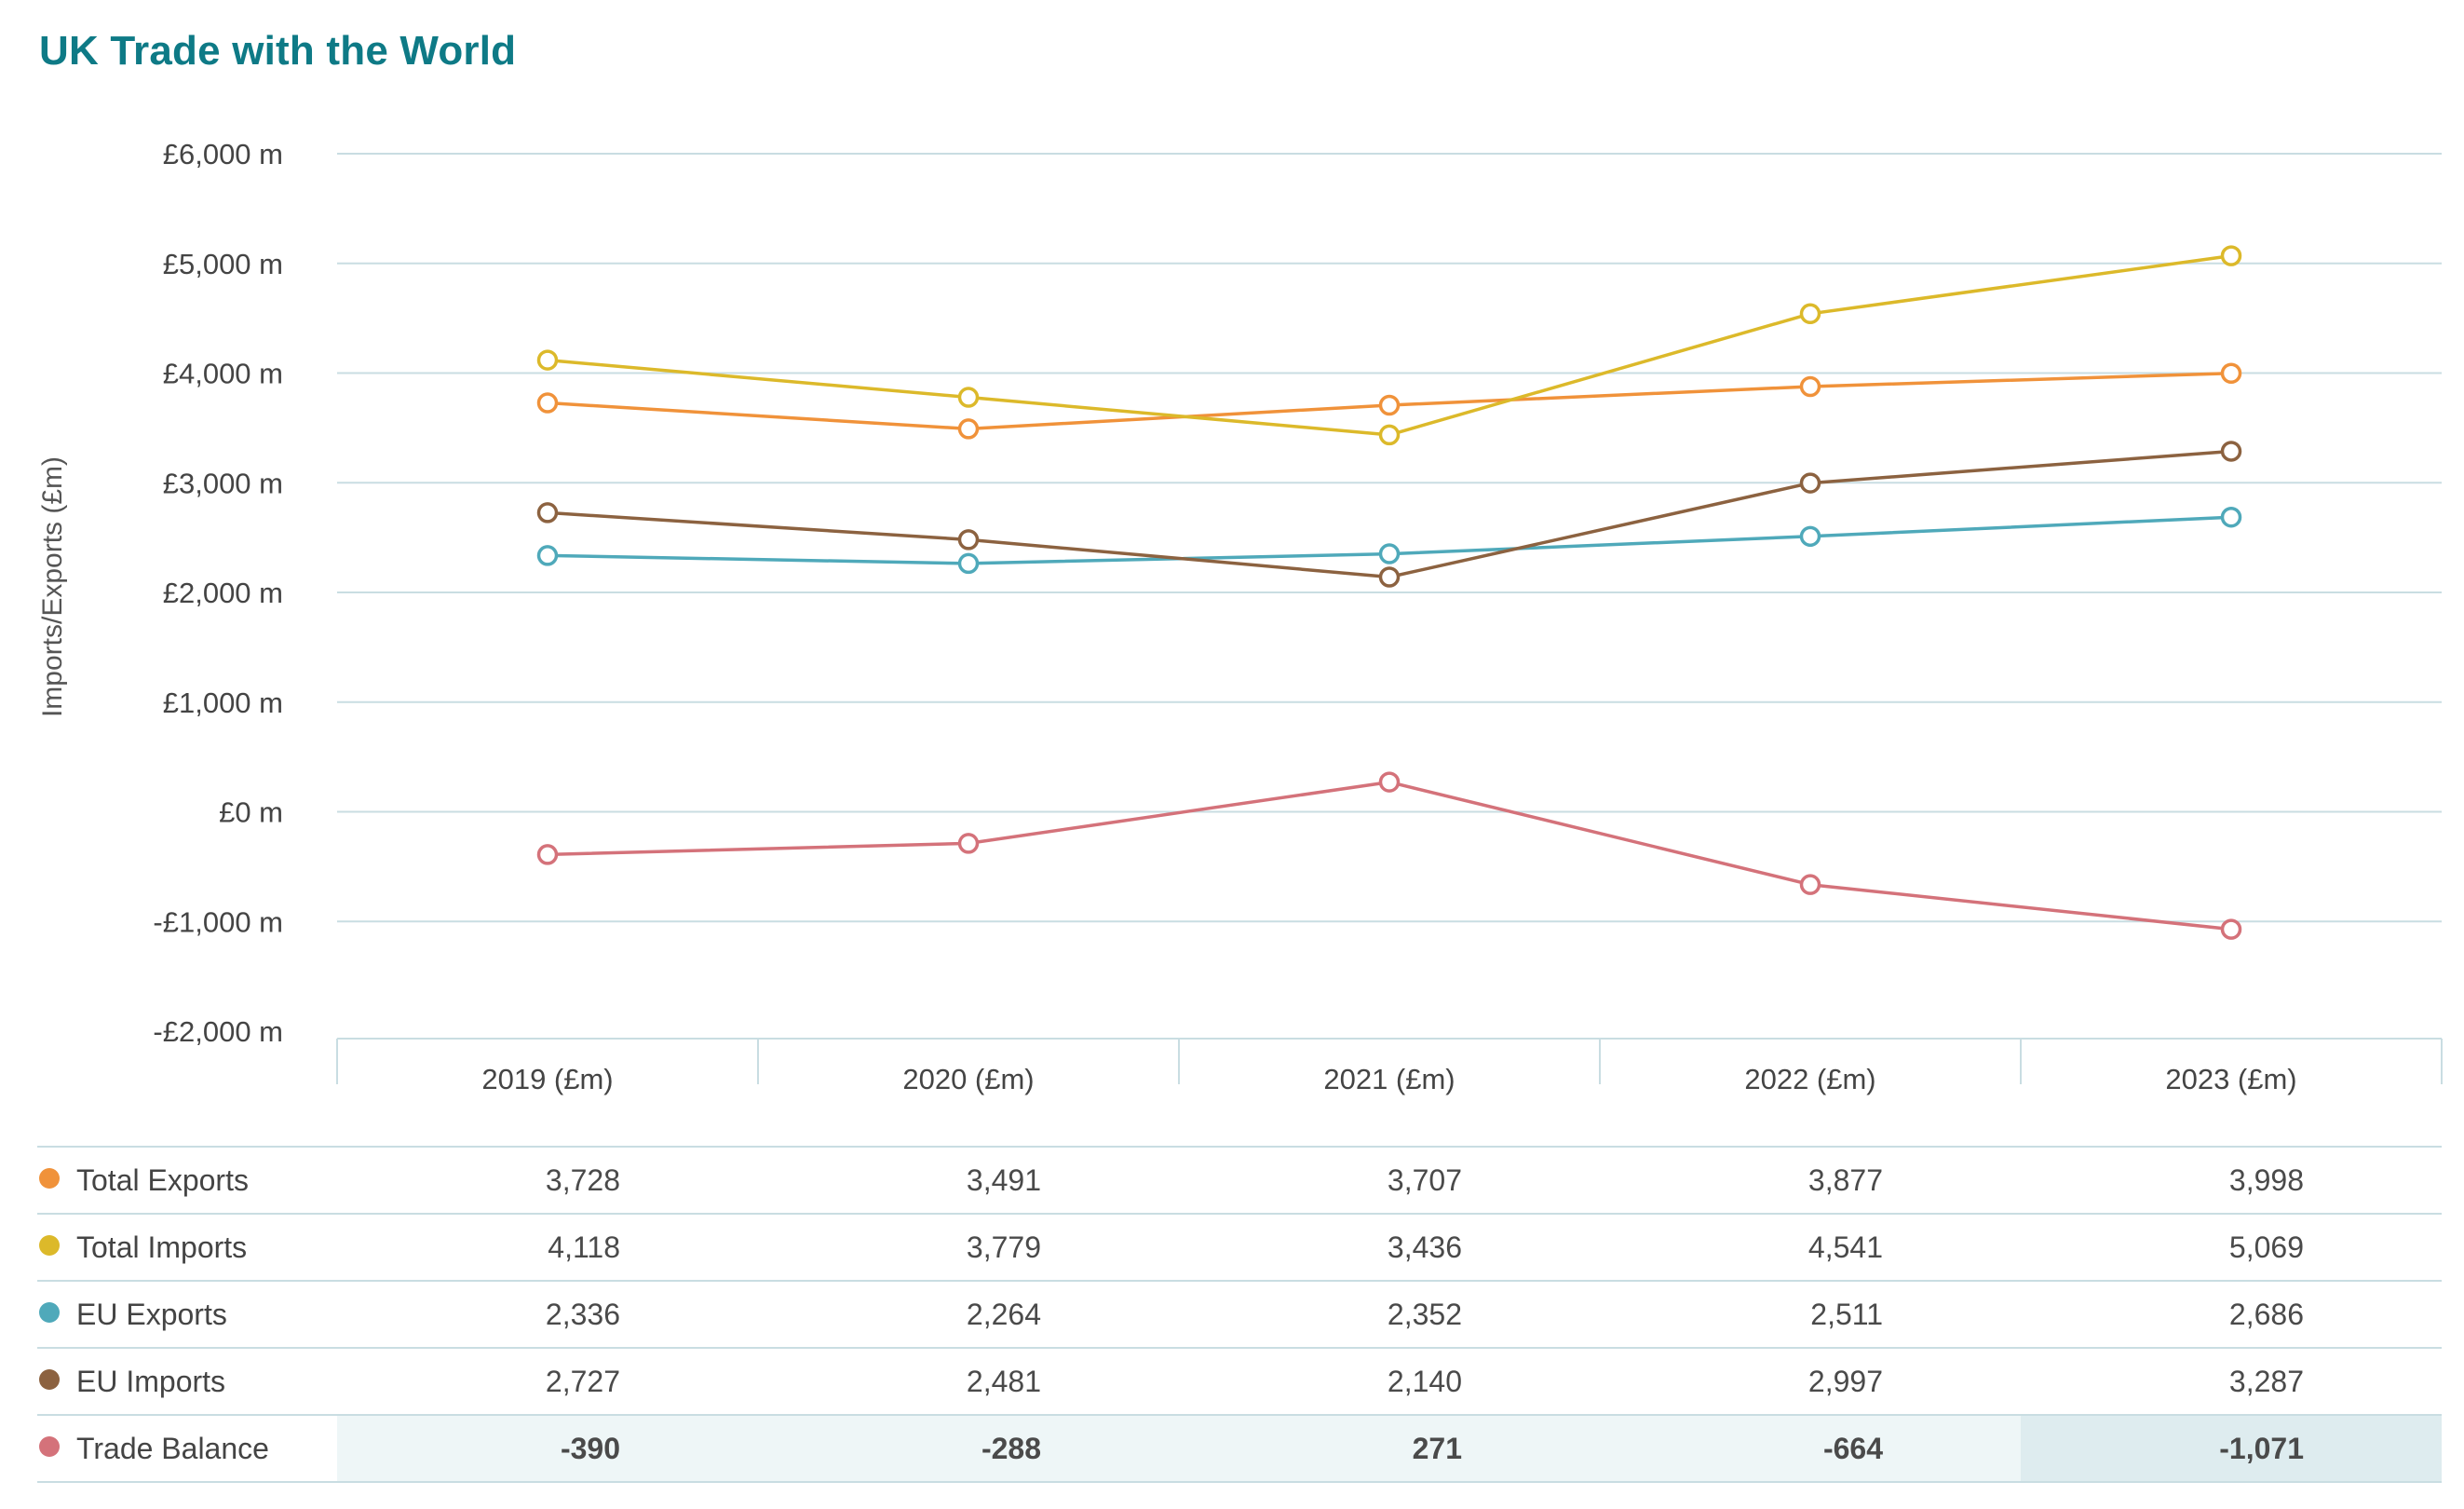 The height and width of the screenshot is (1509, 2464). What do you see at coordinates (172, 1449) in the screenshot?
I see `legend-label: Trade Balance` at bounding box center [172, 1449].